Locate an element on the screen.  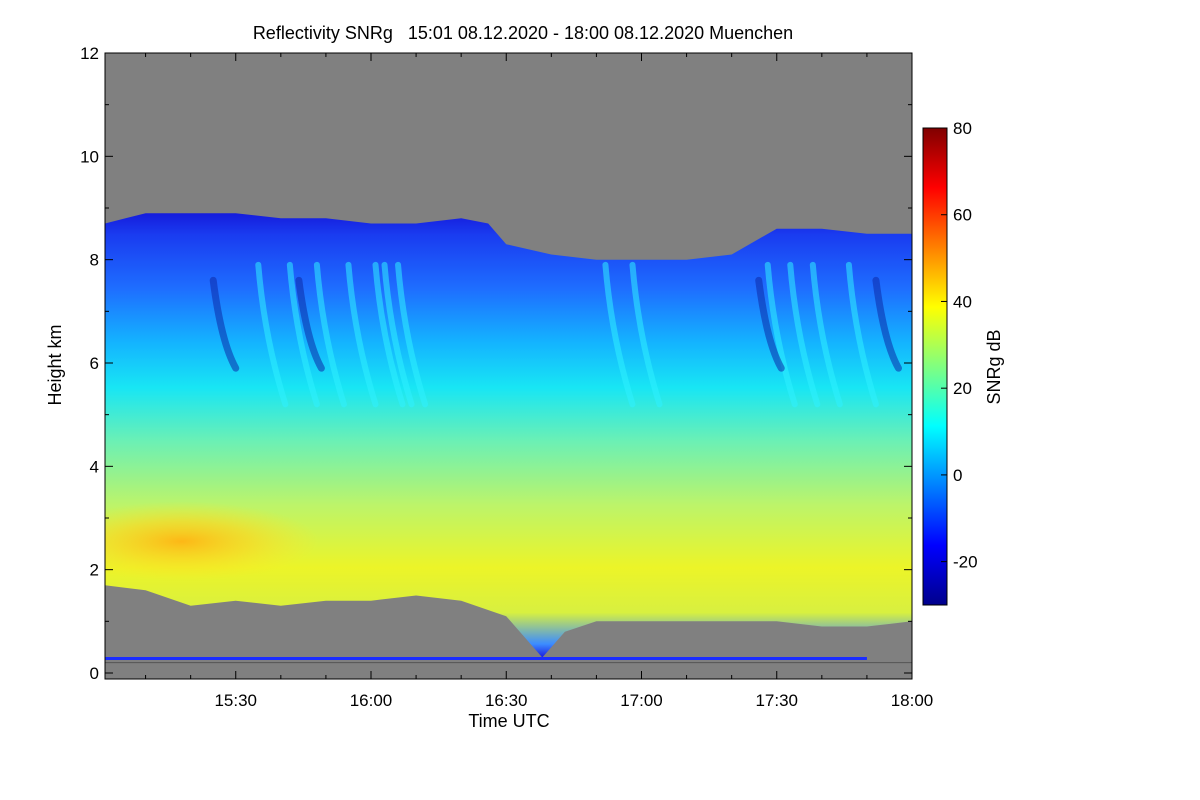
y-tick-label: 8 is located at coordinates (94, 260).